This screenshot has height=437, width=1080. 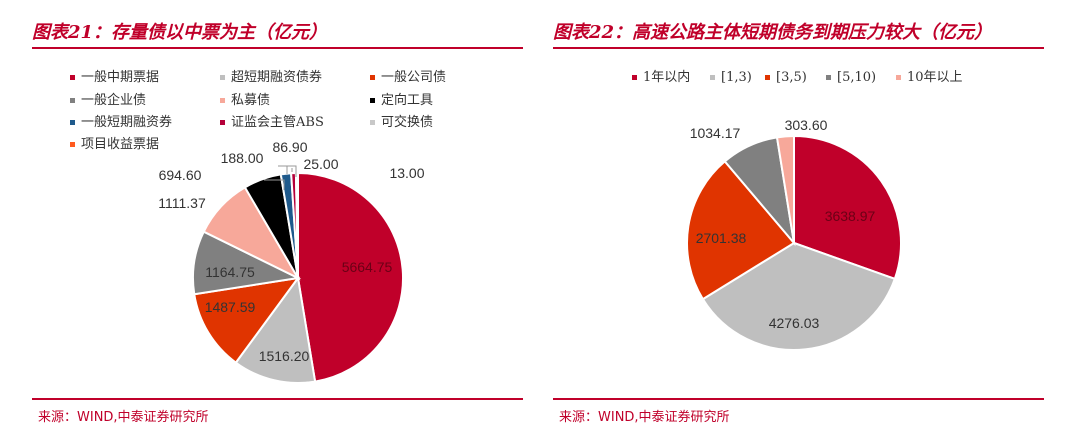 What do you see at coordinates (180, 175) in the screenshot?
I see `data-label: 694.60` at bounding box center [180, 175].